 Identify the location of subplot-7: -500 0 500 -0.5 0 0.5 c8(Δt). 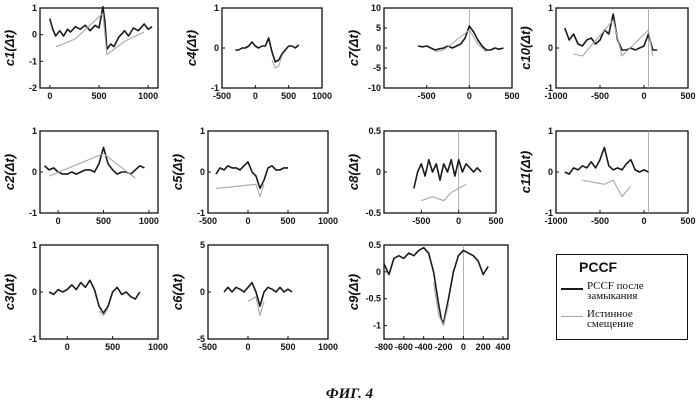
(425, 176).